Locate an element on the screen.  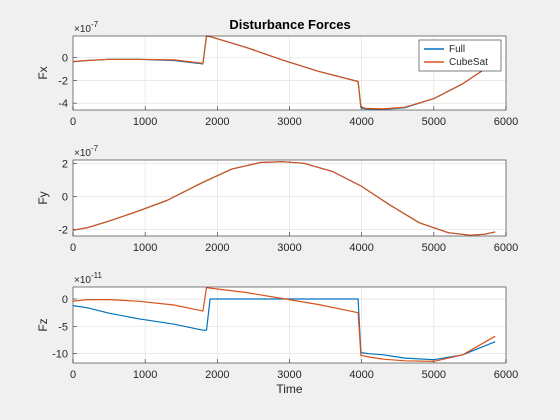
fy-axes-box is located at coordinates (289, 198).